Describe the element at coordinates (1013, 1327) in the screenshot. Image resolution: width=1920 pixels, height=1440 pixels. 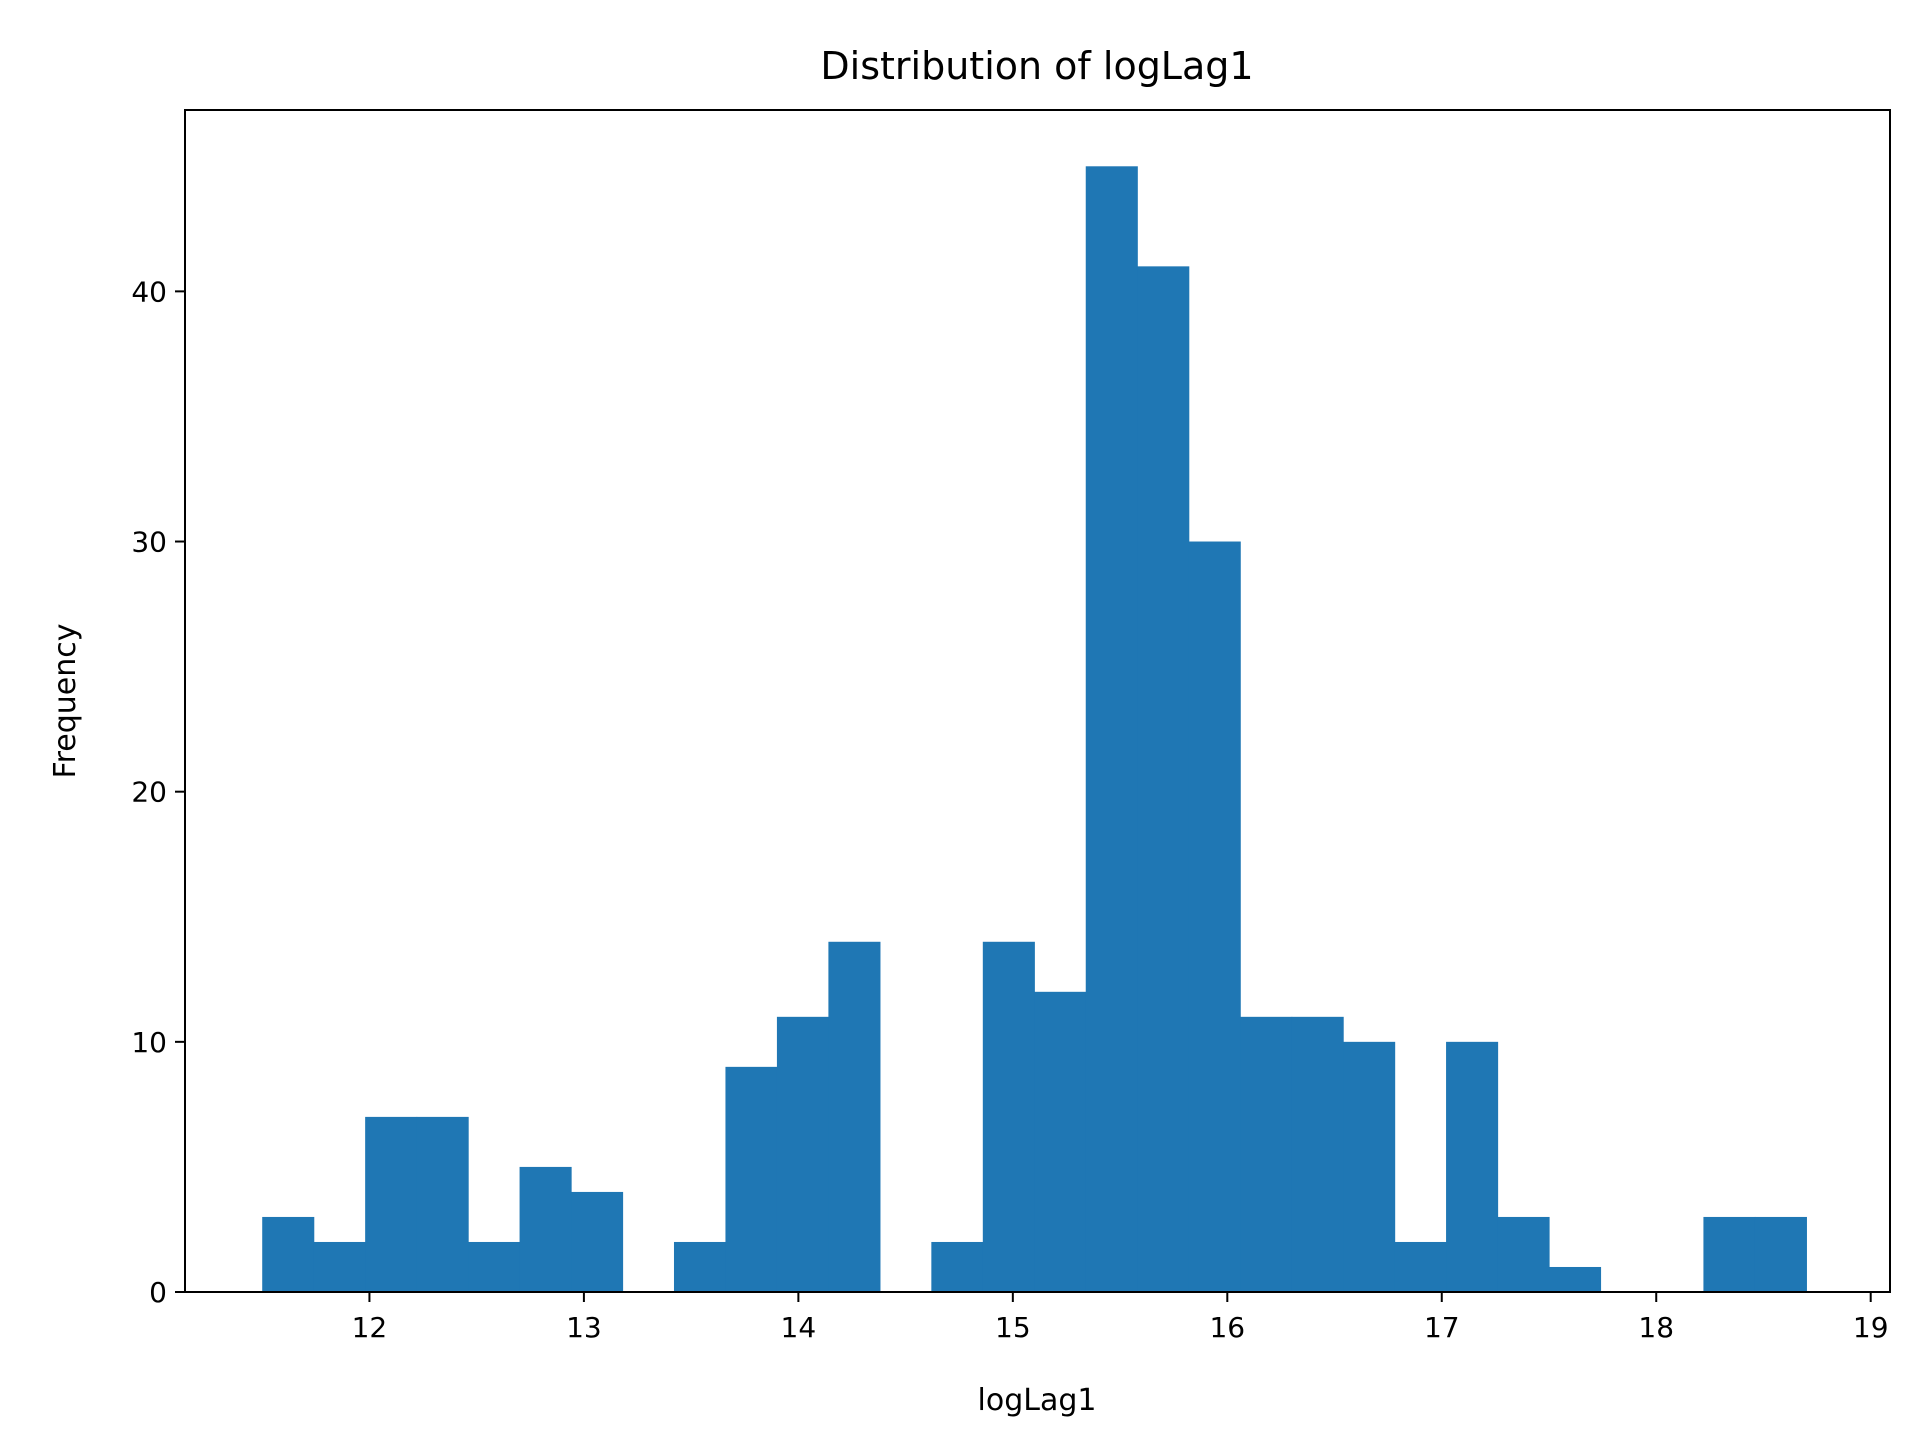
I see `x-tick-label: 15` at that location.